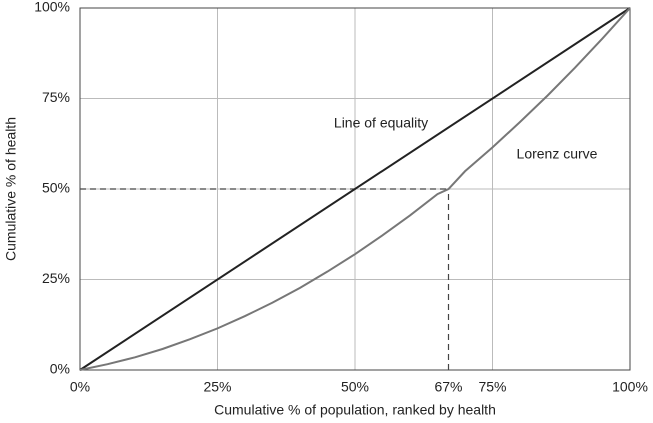 The image size is (653, 423). What do you see at coordinates (355, 387) in the screenshot?
I see `x-tick-label: 50%` at bounding box center [355, 387].